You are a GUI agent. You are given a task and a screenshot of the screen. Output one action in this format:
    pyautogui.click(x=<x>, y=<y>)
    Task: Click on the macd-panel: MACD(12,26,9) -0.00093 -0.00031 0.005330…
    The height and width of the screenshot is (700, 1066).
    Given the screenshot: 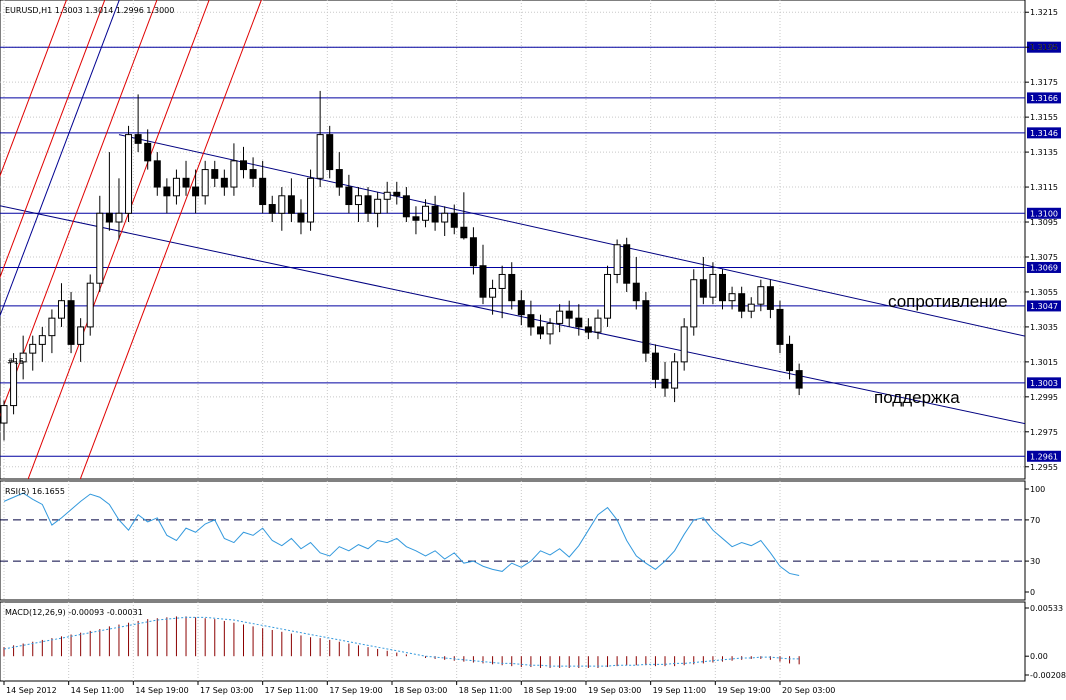 What is the action you would take?
    pyautogui.click(x=533, y=641)
    